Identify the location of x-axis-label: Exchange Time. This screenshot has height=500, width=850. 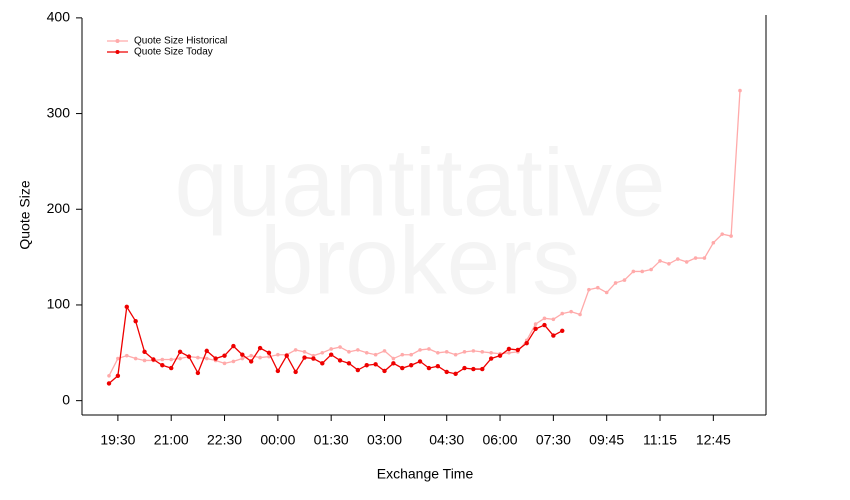
(425, 474).